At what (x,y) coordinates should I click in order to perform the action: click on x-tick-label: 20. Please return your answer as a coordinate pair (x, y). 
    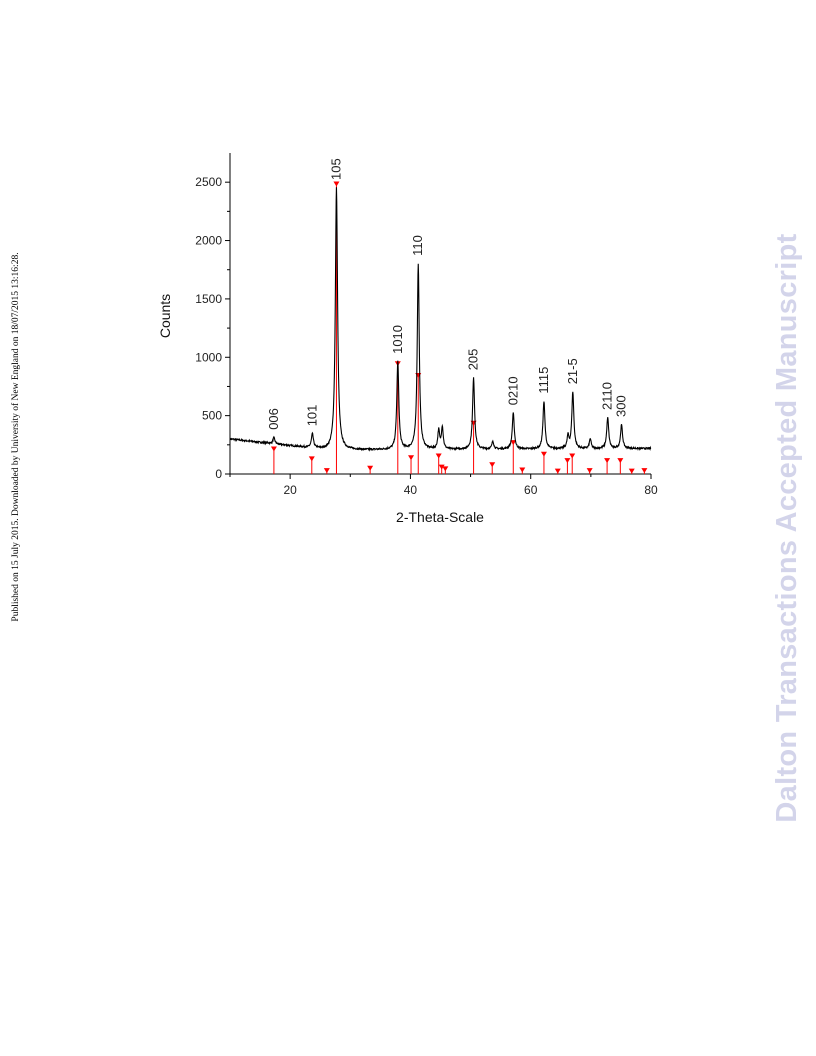
    Looking at the image, I should click on (290, 490).